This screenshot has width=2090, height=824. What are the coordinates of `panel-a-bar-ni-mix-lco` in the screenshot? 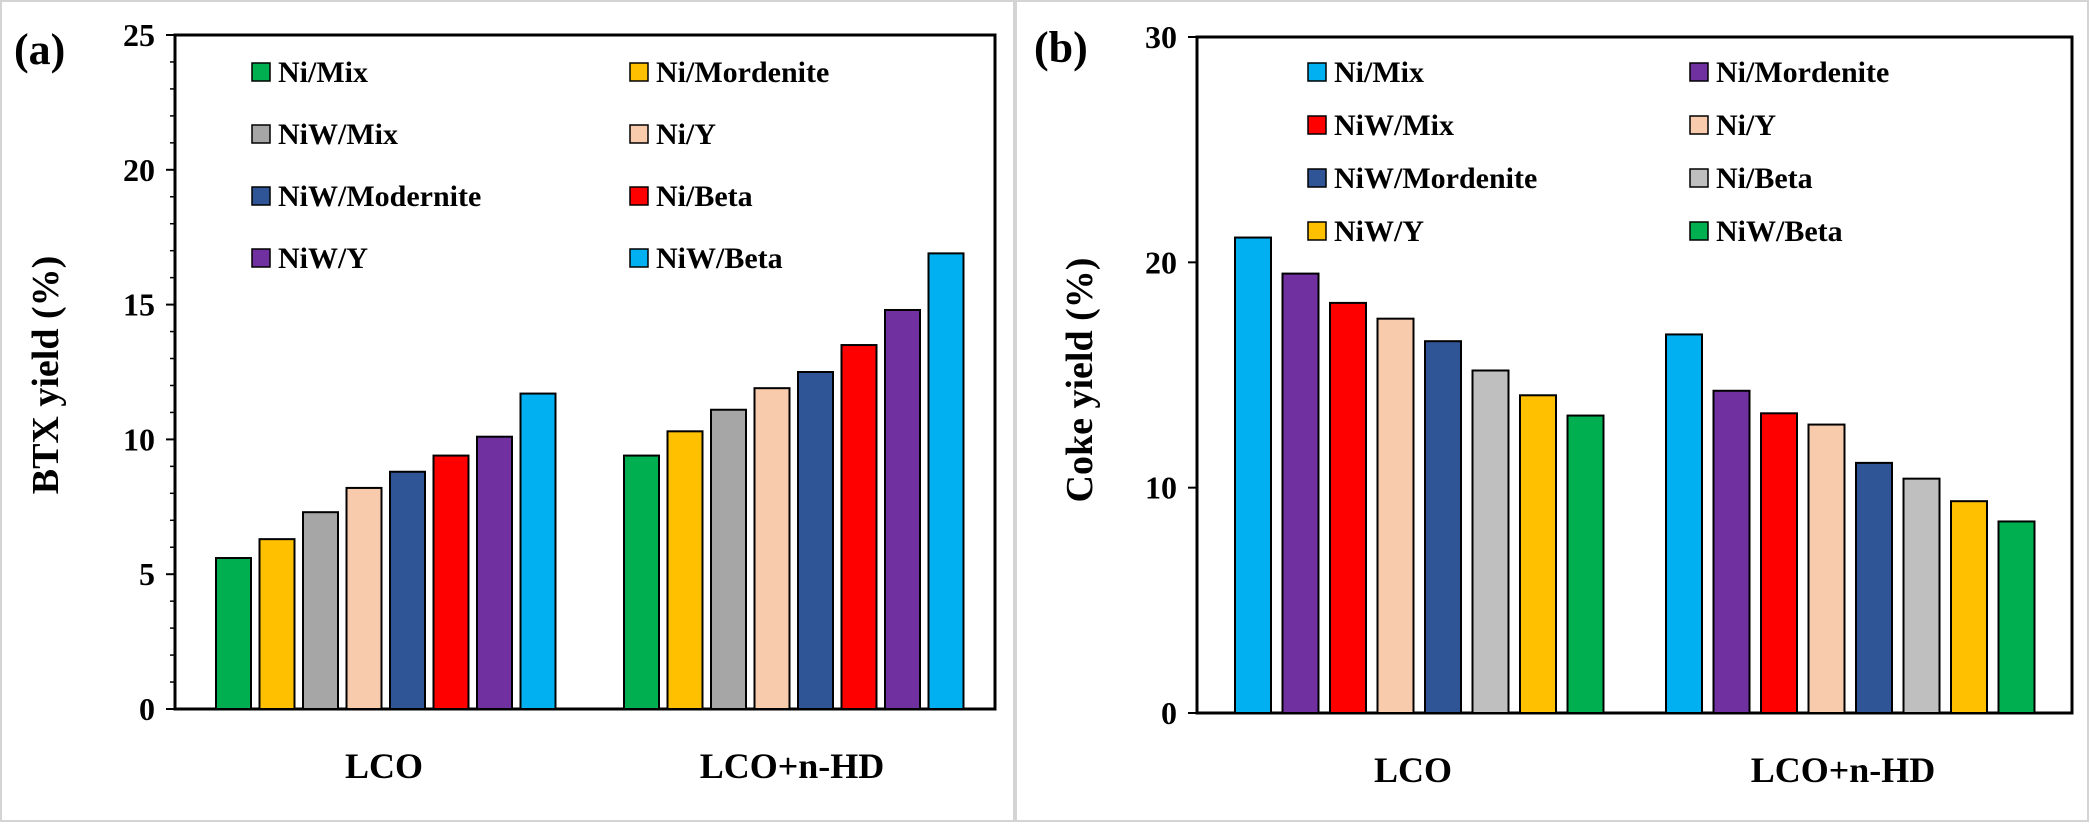 It's located at (233, 633).